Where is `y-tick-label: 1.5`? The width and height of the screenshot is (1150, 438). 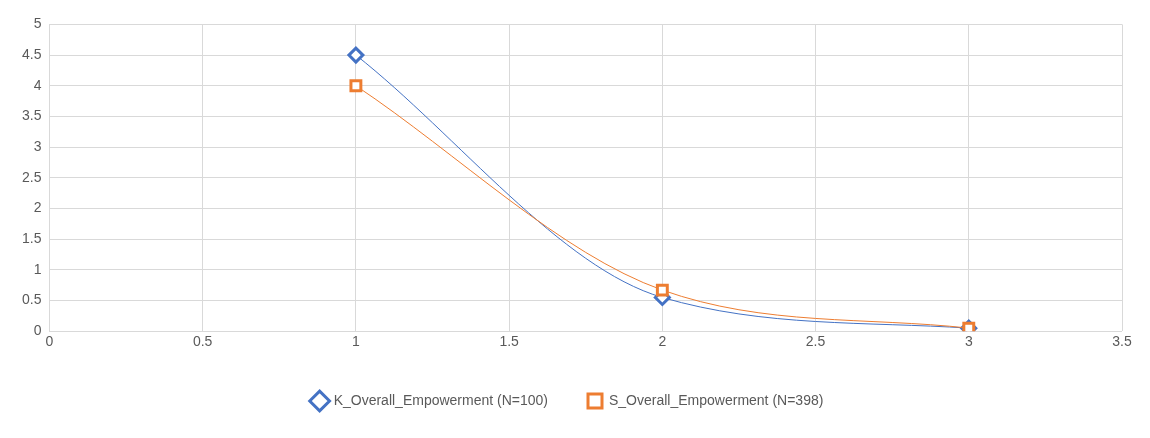
y-tick-label: 1.5 is located at coordinates (31, 238).